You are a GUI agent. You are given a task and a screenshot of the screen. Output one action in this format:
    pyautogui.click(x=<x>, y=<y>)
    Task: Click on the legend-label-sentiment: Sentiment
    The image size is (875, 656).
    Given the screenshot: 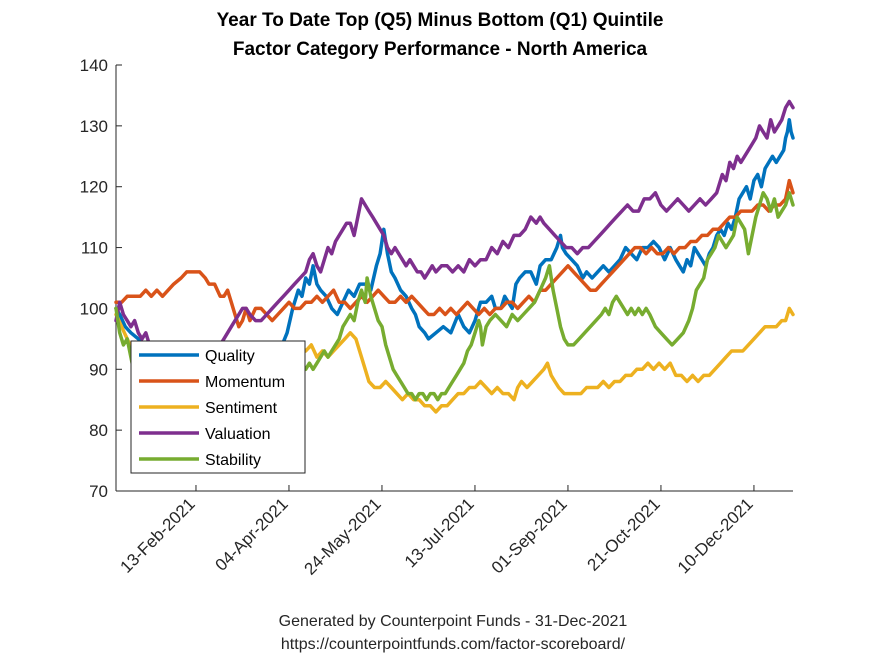 What is the action you would take?
    pyautogui.click(x=241, y=408)
    